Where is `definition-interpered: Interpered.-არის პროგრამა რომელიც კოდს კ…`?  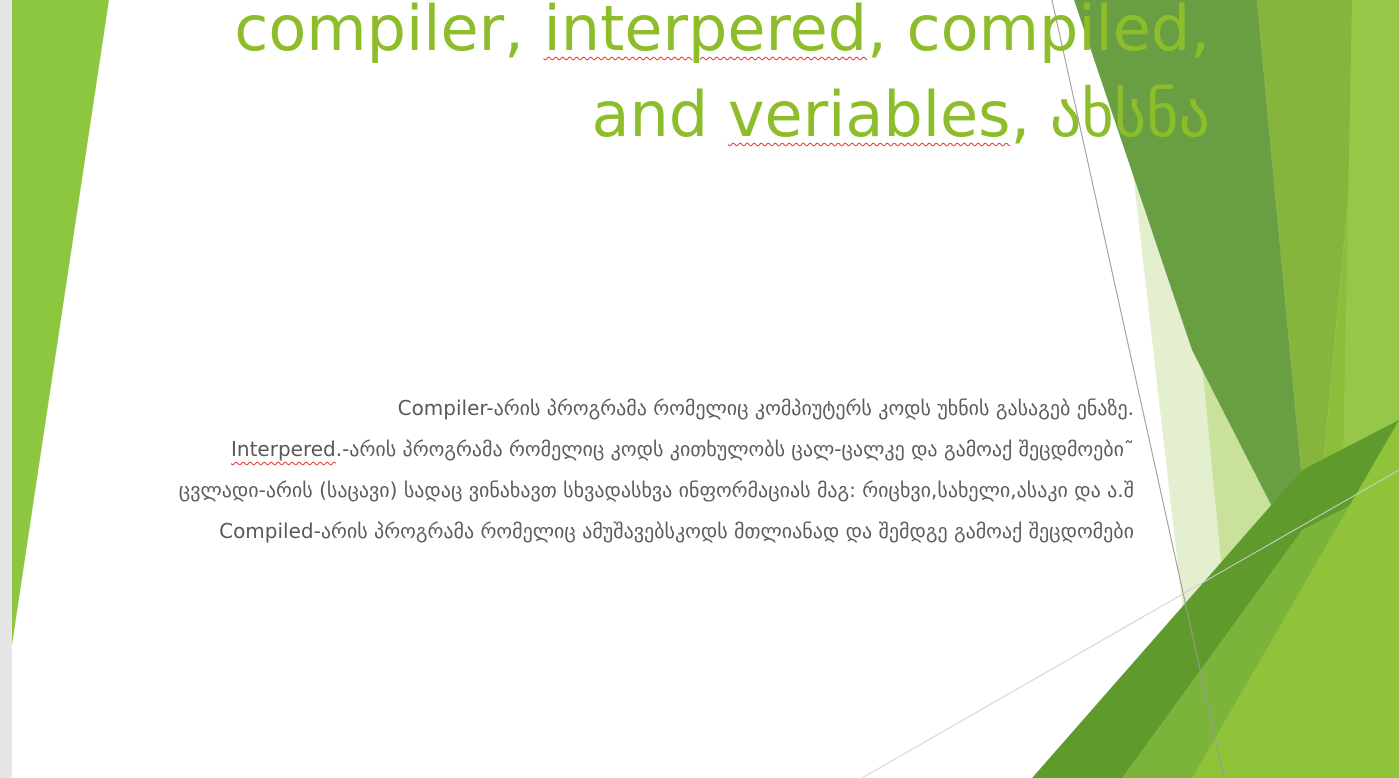
definition-interpered: Interpered.-არის პროგრამა რომელიც კოდს კ… is located at coordinates (583, 449).